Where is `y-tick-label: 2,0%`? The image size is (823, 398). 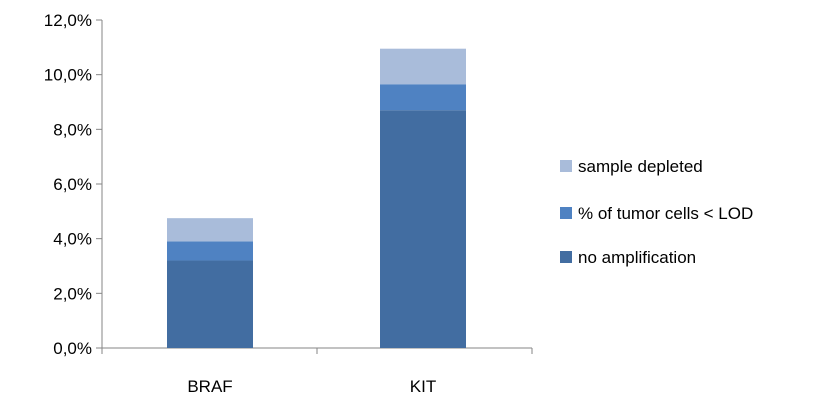 y-tick-label: 2,0% is located at coordinates (72, 293).